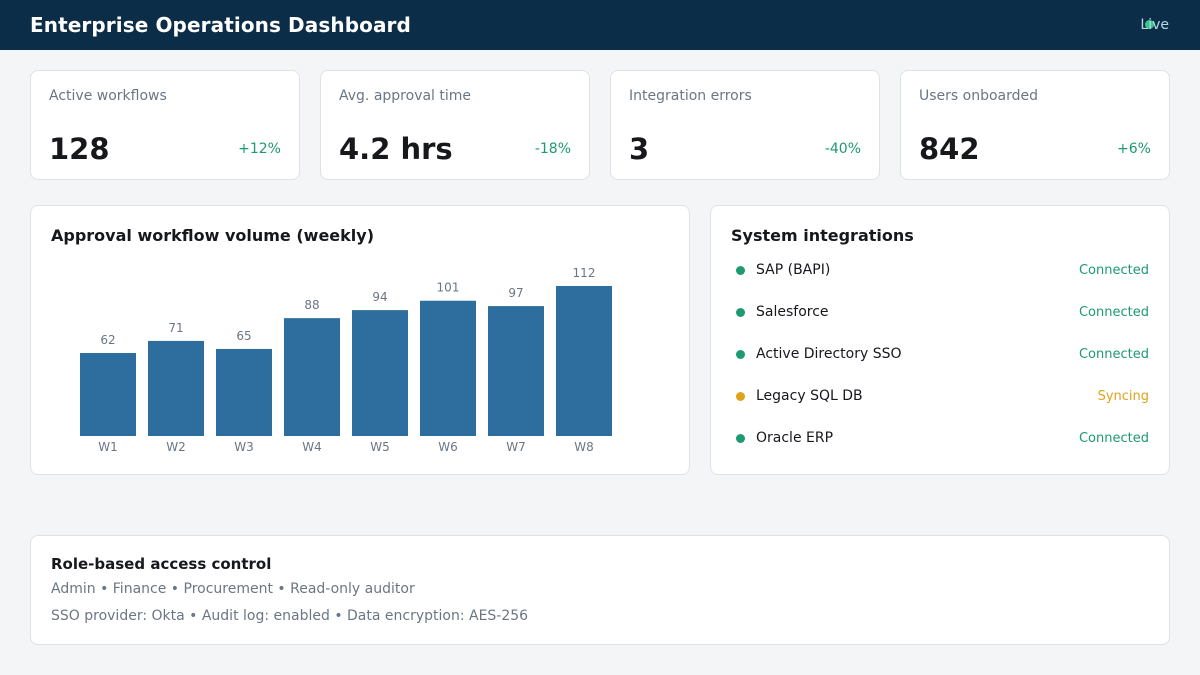 This screenshot has height=675, width=1200. What do you see at coordinates (220, 25) in the screenshot?
I see `app-title: Enterprise Operations Dashboard` at bounding box center [220, 25].